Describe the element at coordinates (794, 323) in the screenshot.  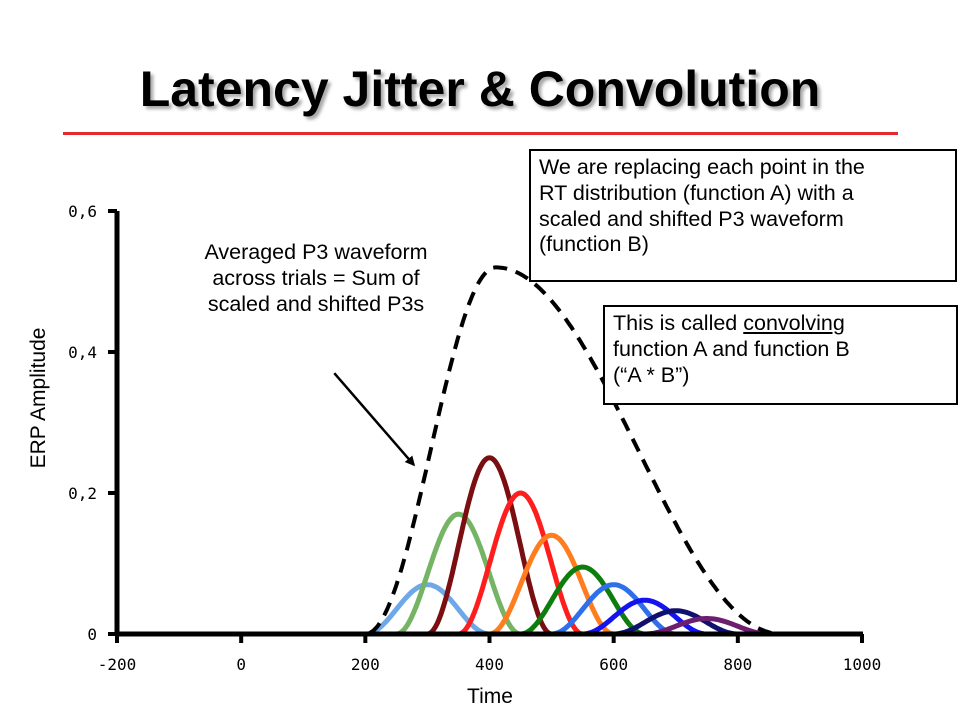
I see `convolving-term: convolving` at that location.